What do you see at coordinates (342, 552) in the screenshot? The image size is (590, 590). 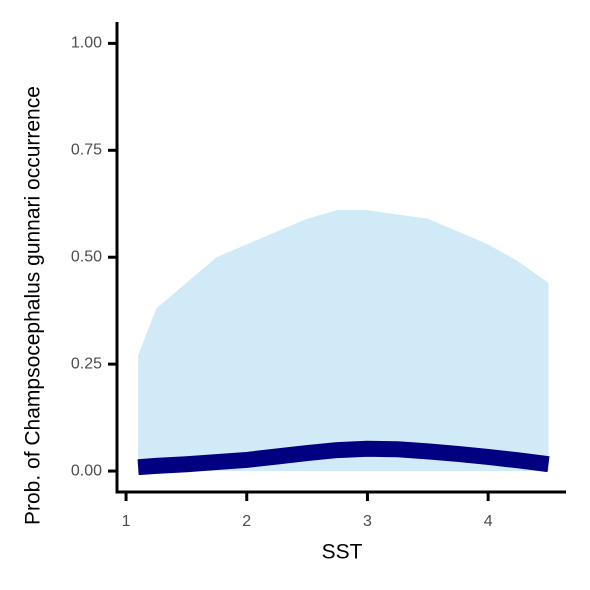 I see `x-axis-title: SST` at bounding box center [342, 552].